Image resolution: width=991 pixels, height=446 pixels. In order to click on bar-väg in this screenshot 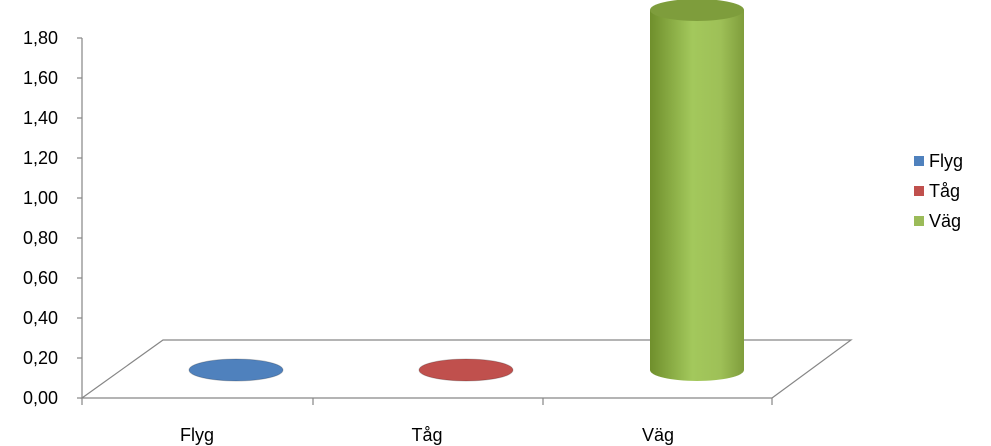, I will do `click(697, 190)`.